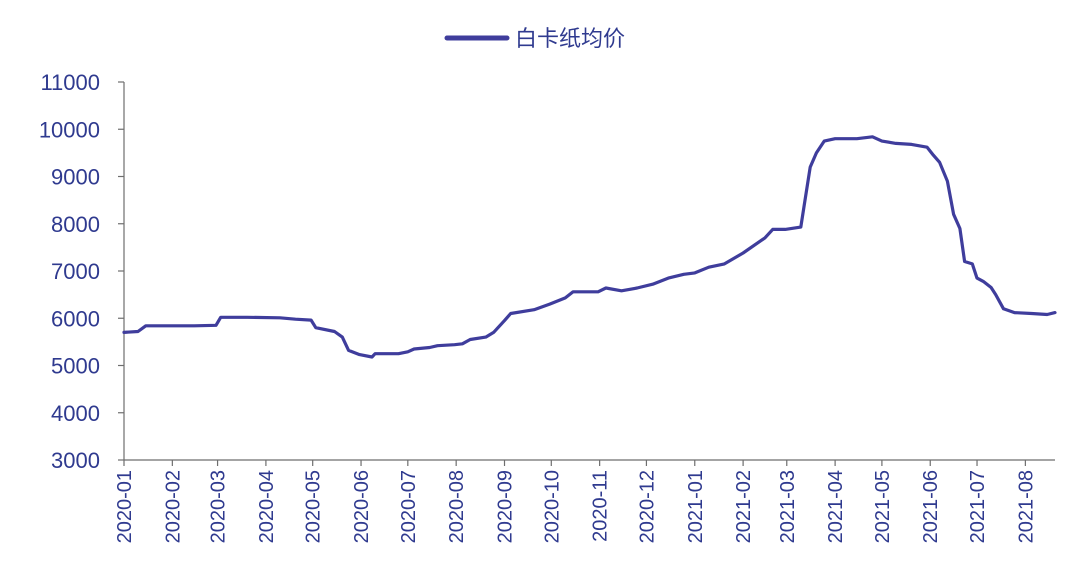 This screenshot has height=587, width=1080. Describe the element at coordinates (506, 506) in the screenshot. I see `x-tick-label: 2020-09` at that location.